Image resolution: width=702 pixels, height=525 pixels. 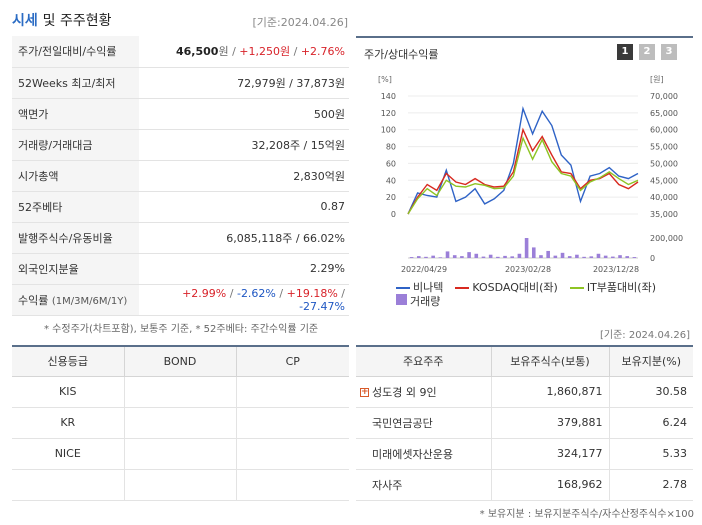 I want to click on major-header: 보유주식수(보통), so click(x=549, y=361).